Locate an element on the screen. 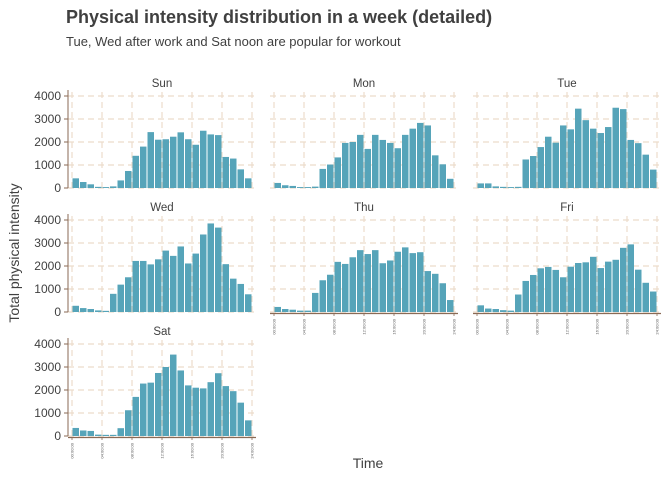 Image resolution: width=672 pixels, height=480 pixels. x-tick-label: 24:00:00 is located at coordinates (252, 450).